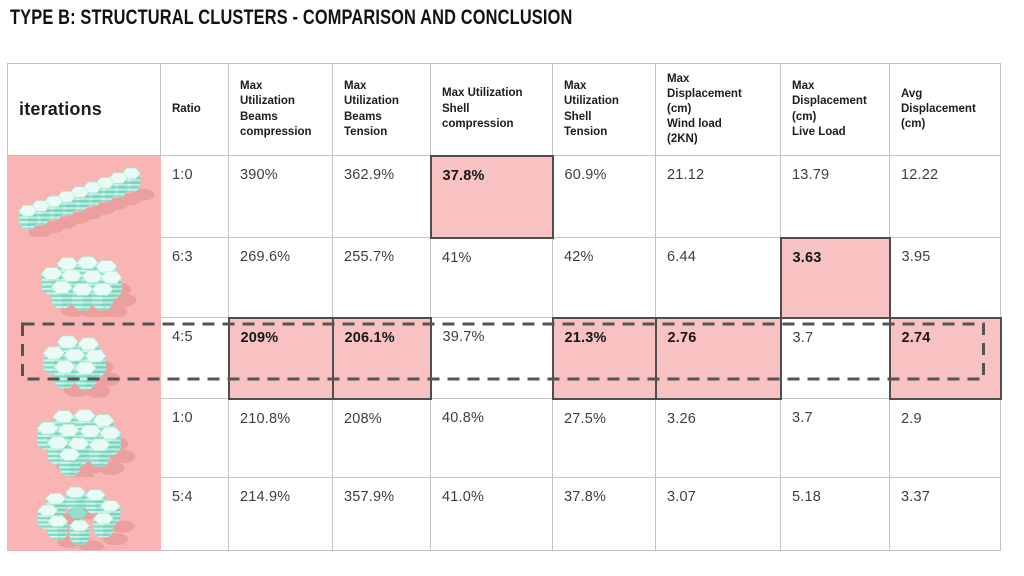 Image resolution: width=1024 pixels, height=576 pixels. I want to click on column-header-3: Max Utilization Beams Tension, so click(381, 109).